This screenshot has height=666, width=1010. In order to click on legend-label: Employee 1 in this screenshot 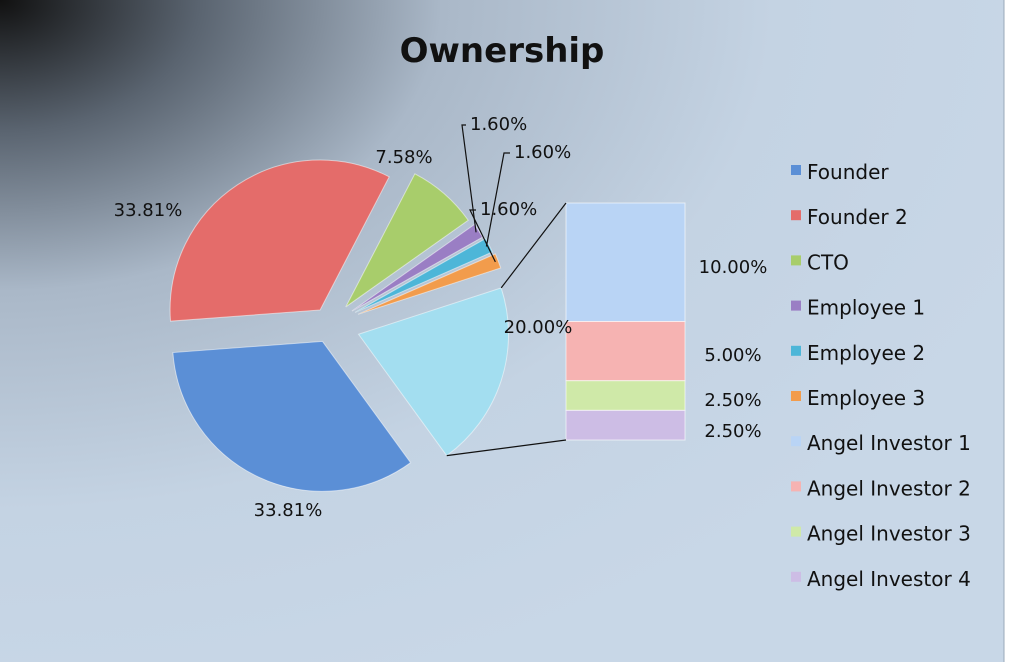, I will do `click(866, 308)`.